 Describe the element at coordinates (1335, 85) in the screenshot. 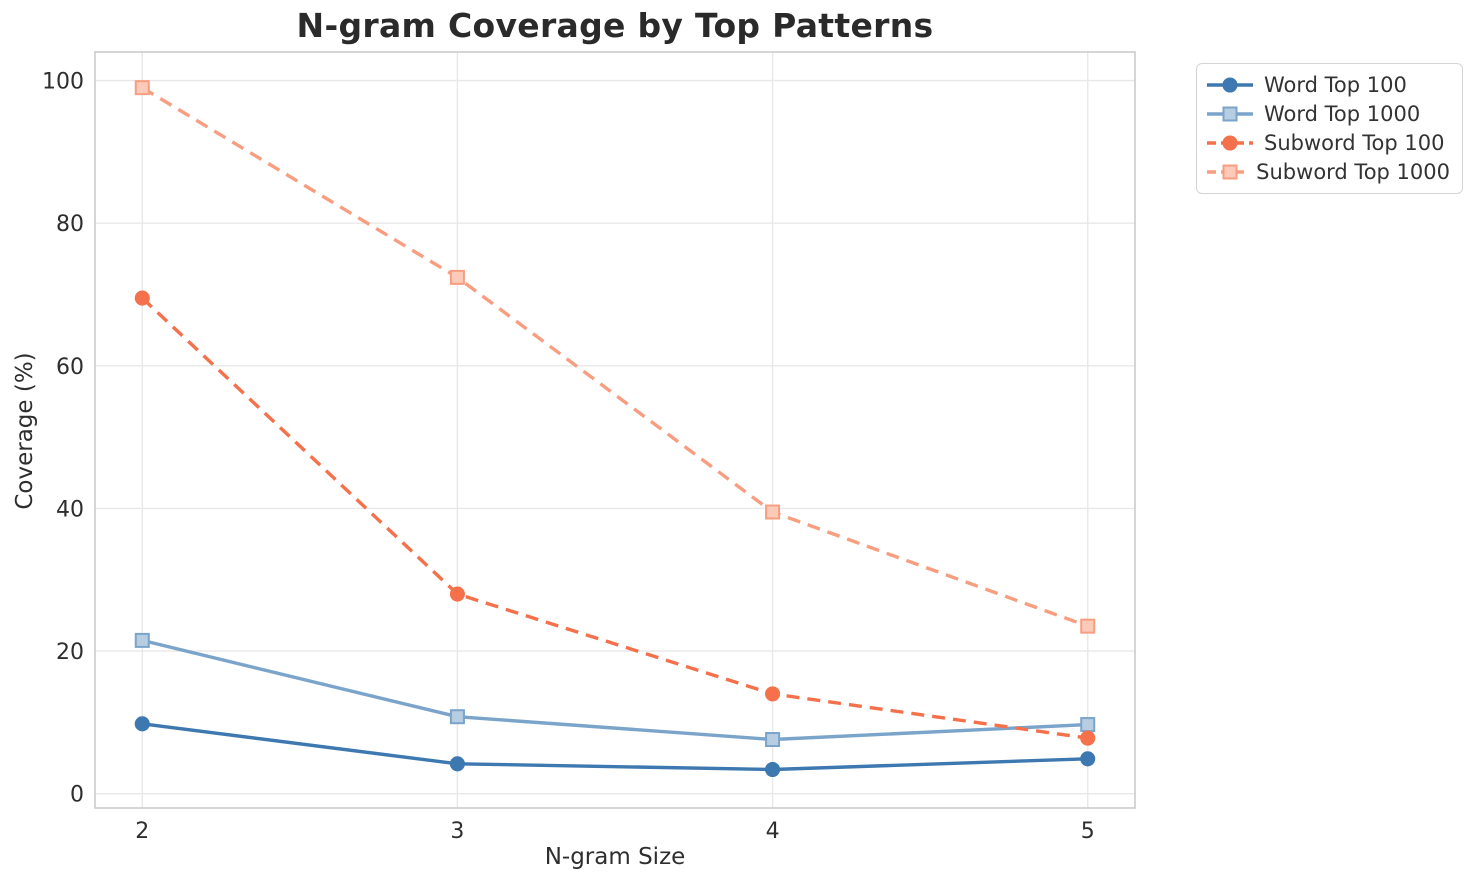

I see `legend-label: Word Top 100` at that location.